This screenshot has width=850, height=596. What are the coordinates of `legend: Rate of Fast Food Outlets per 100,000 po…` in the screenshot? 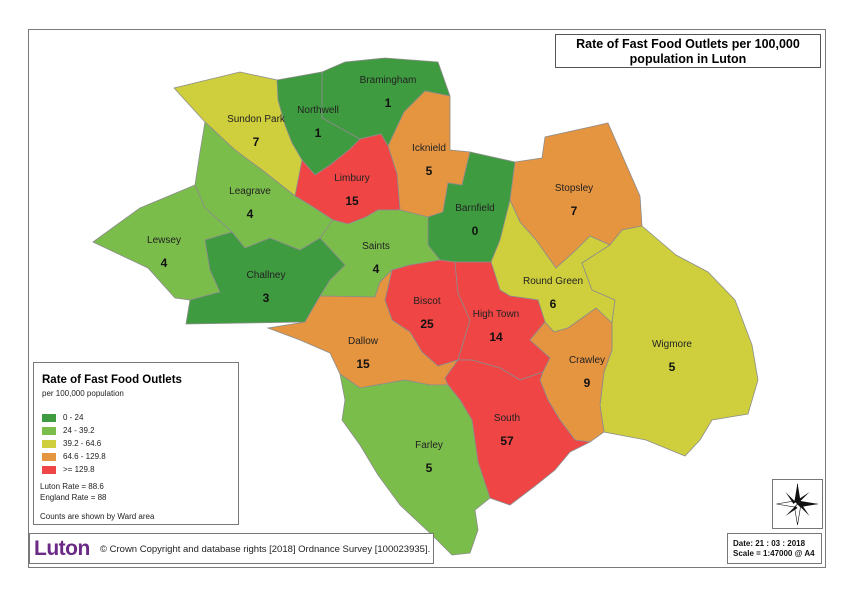 It's located at (136, 443).